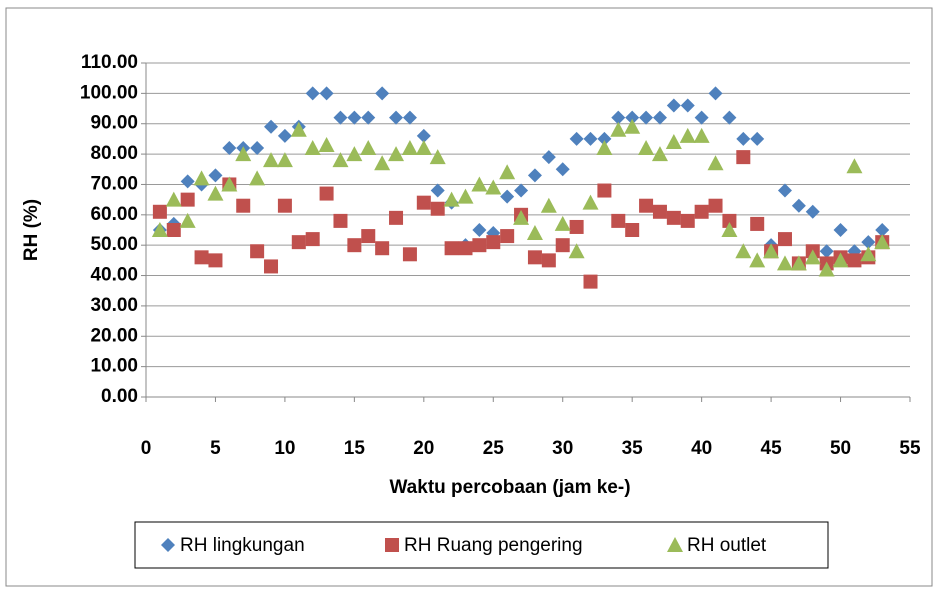 The image size is (938, 592). I want to click on x-tick-label: 25, so click(494, 448).